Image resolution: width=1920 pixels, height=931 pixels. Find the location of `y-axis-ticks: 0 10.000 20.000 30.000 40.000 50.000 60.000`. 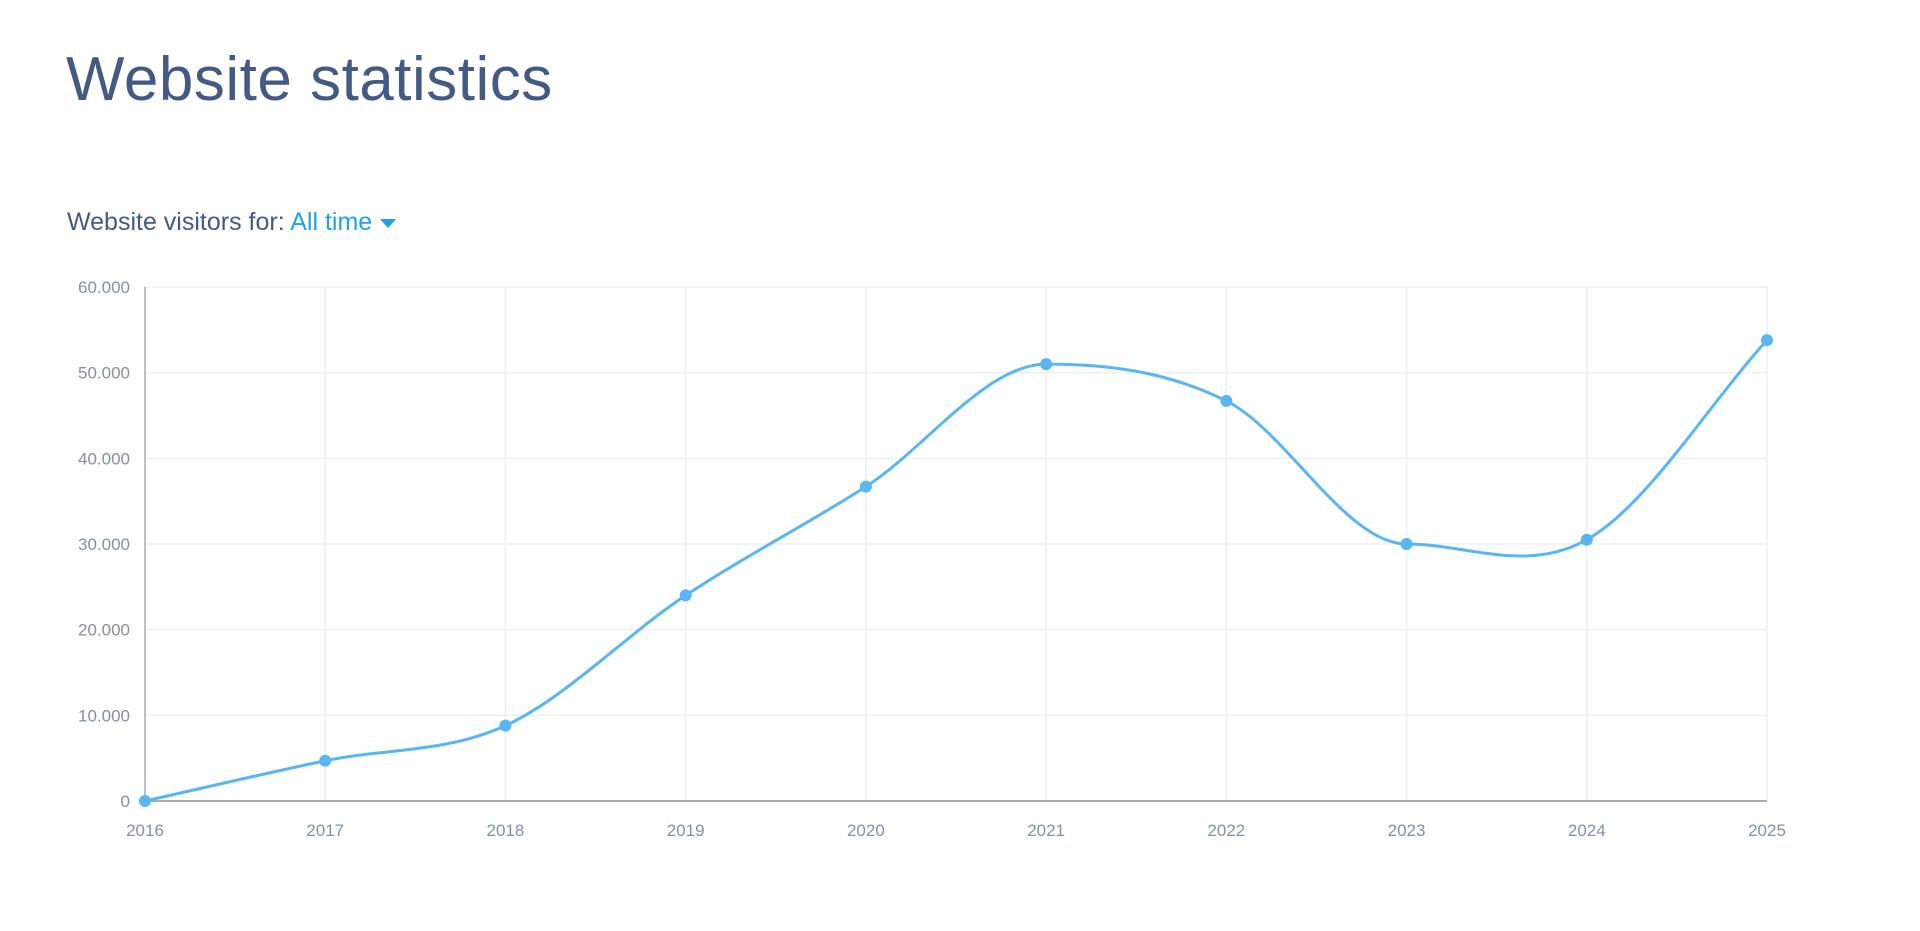

y-axis-ticks: 0 10.000 20.000 30.000 40.000 50.000 60.000 is located at coordinates (104, 544).